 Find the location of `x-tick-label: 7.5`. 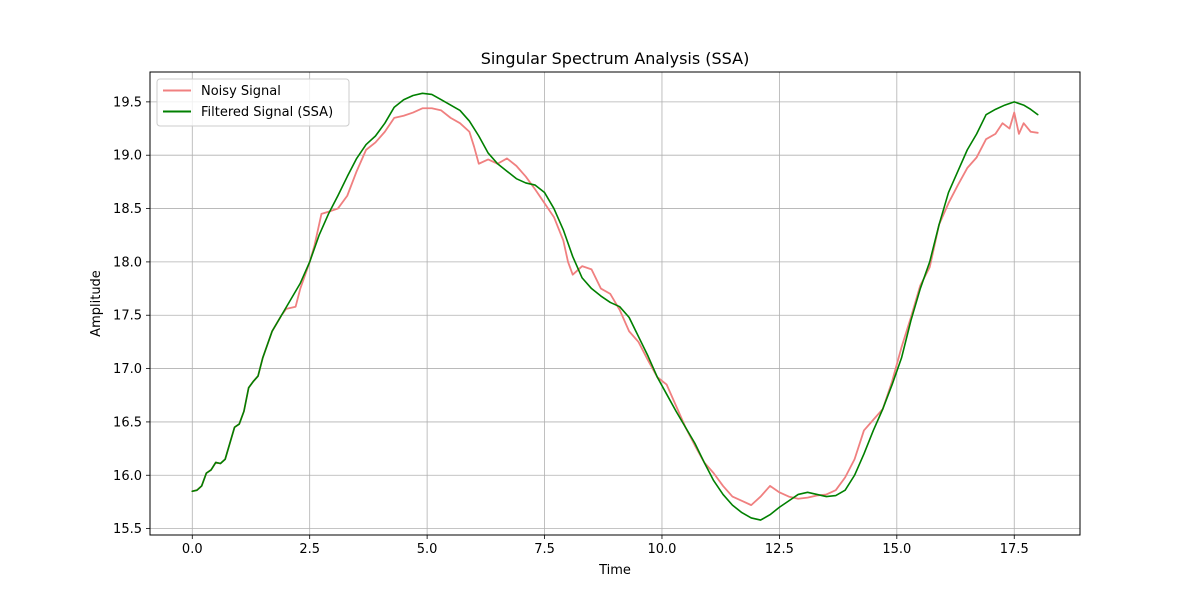

x-tick-label: 7.5 is located at coordinates (544, 549).